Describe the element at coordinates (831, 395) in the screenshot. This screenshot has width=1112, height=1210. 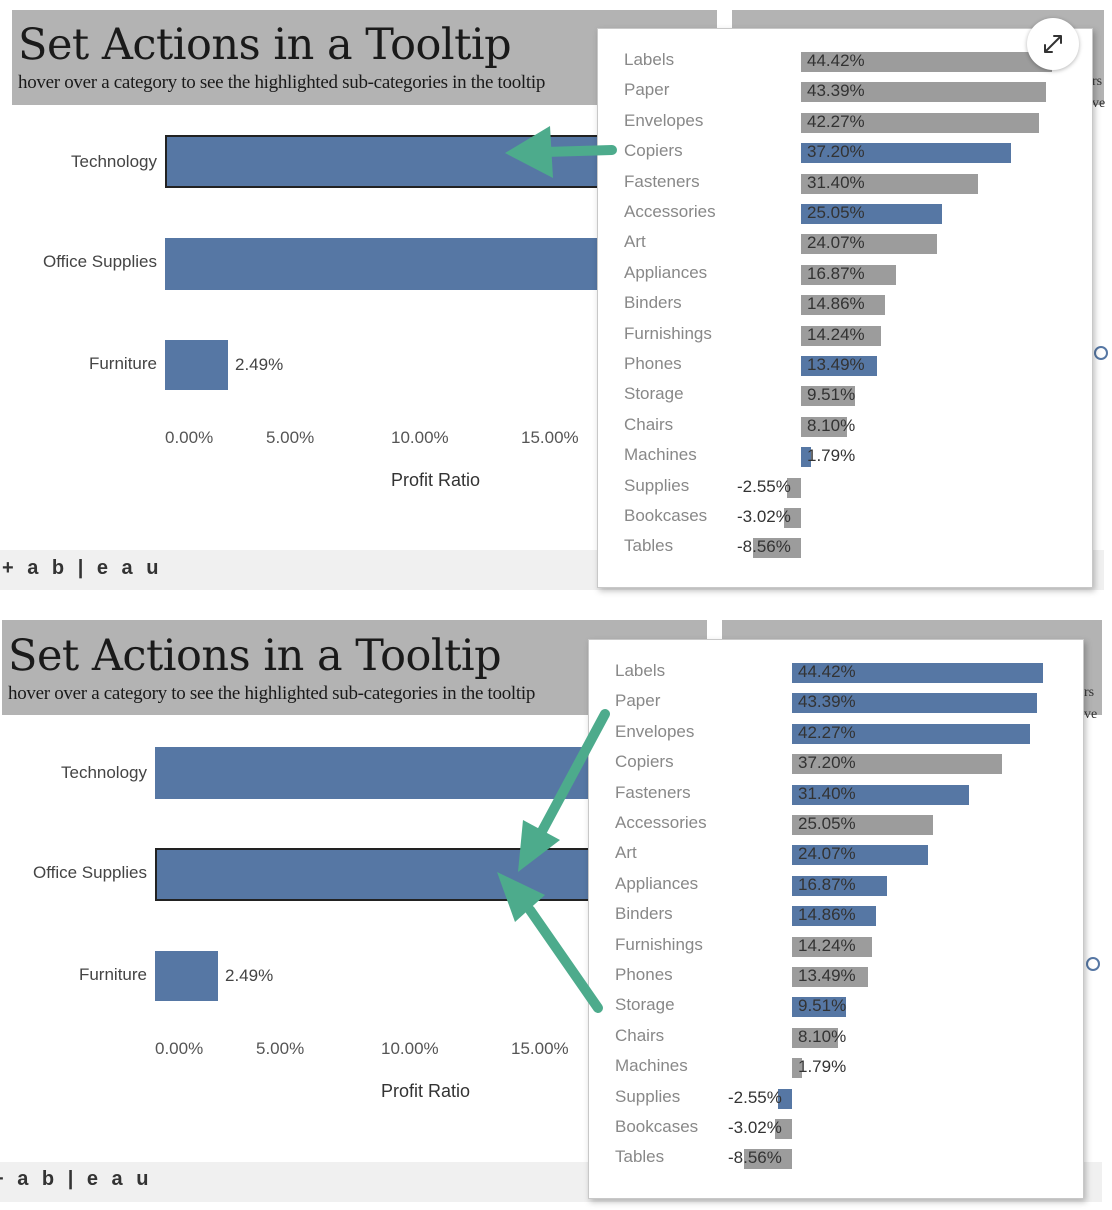
I see `tooltip-value-label: 9.51%` at that location.